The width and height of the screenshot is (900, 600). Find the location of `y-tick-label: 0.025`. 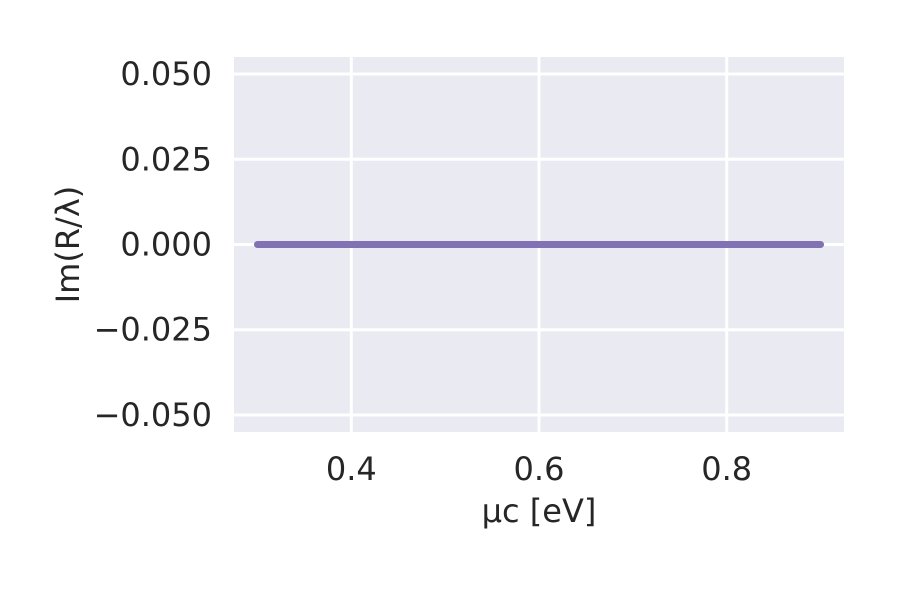

y-tick-label: 0.025 is located at coordinates (166, 159).